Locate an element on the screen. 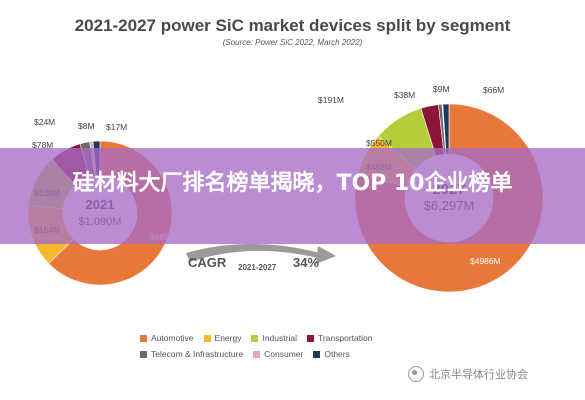 The height and width of the screenshot is (400, 585). slice-label: $9M is located at coordinates (441, 89).